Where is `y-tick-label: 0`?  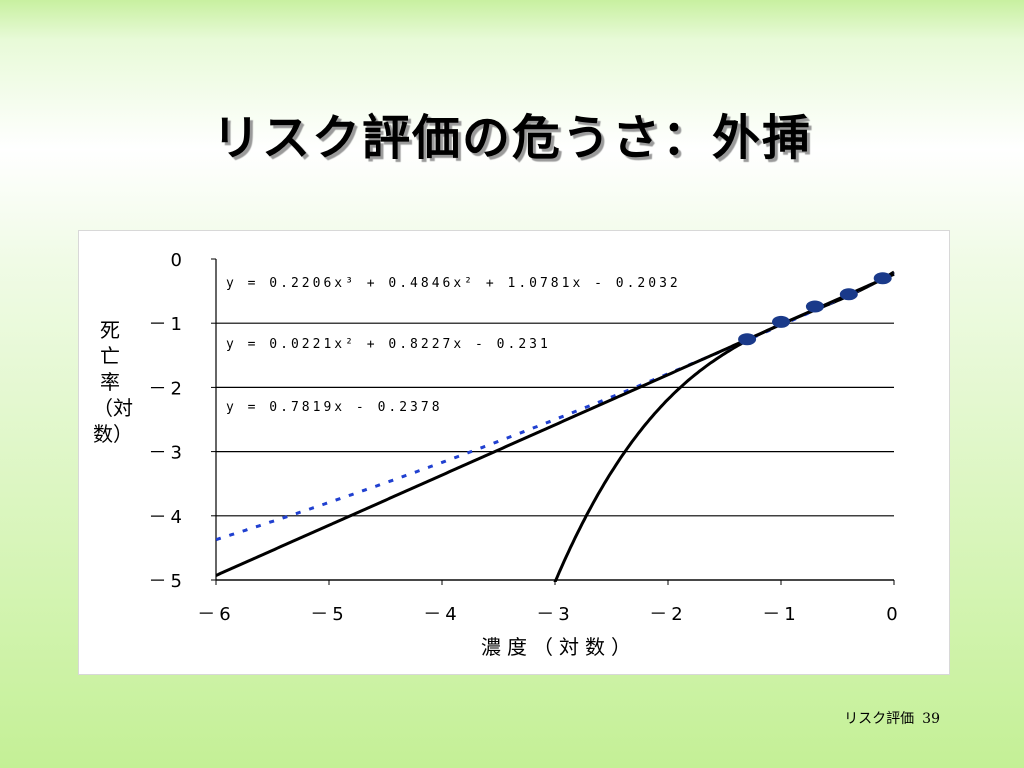 y-tick-label: 0 is located at coordinates (178, 260).